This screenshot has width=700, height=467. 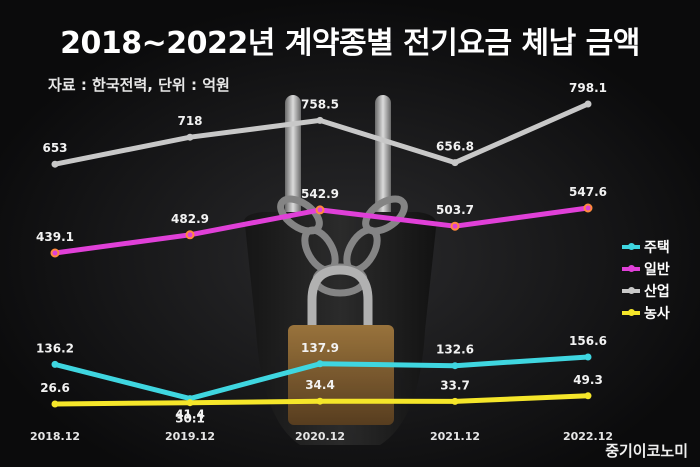 I want to click on data-label-industrial-3: 656.8, so click(x=455, y=147).